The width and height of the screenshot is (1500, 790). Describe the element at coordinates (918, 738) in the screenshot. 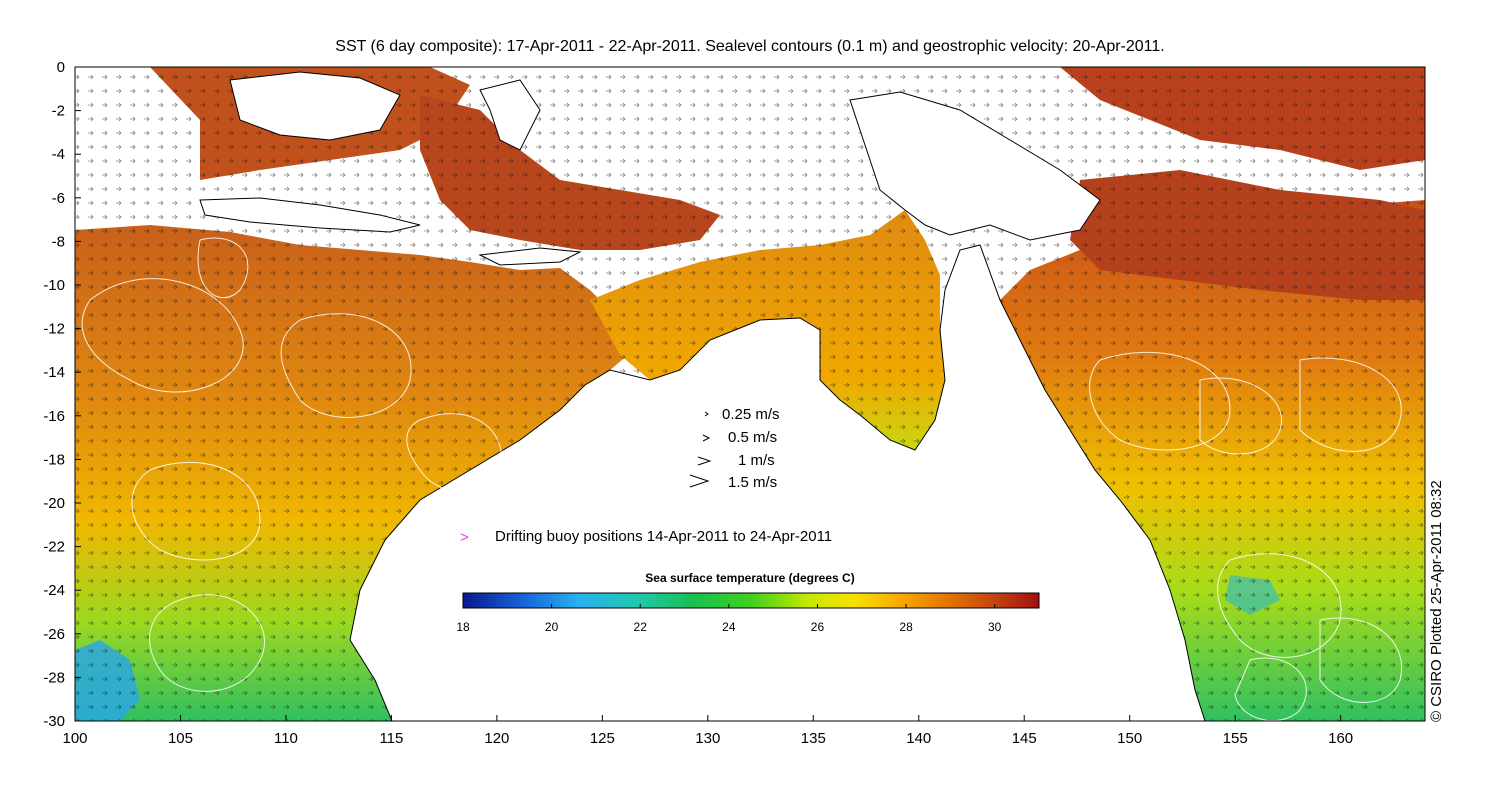

I see `x-tick-label: 140` at that location.